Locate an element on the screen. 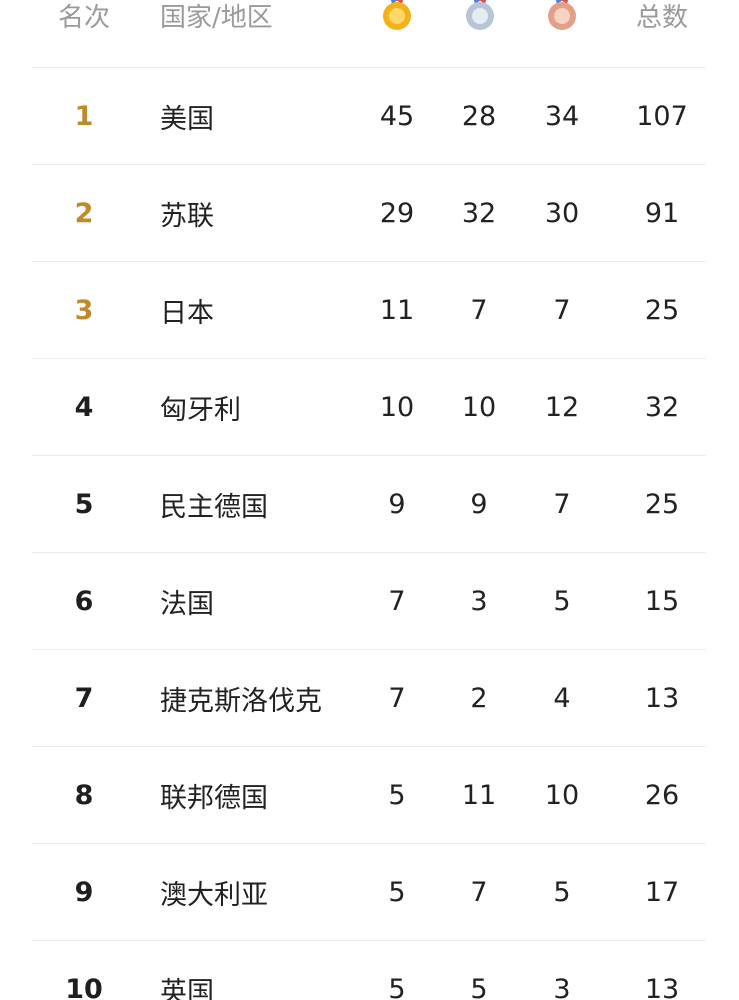 This screenshot has width=739, height=1000. country-cell: 日本 is located at coordinates (187, 313).